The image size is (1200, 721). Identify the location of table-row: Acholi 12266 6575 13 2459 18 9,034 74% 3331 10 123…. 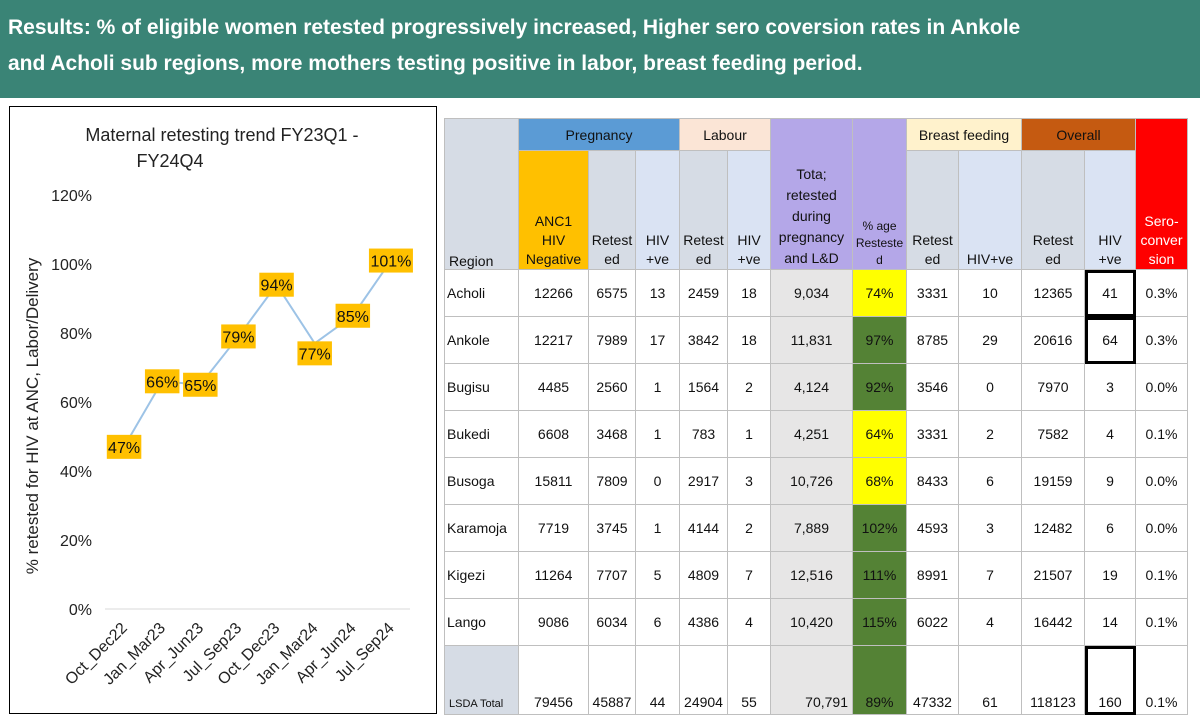
(816, 293).